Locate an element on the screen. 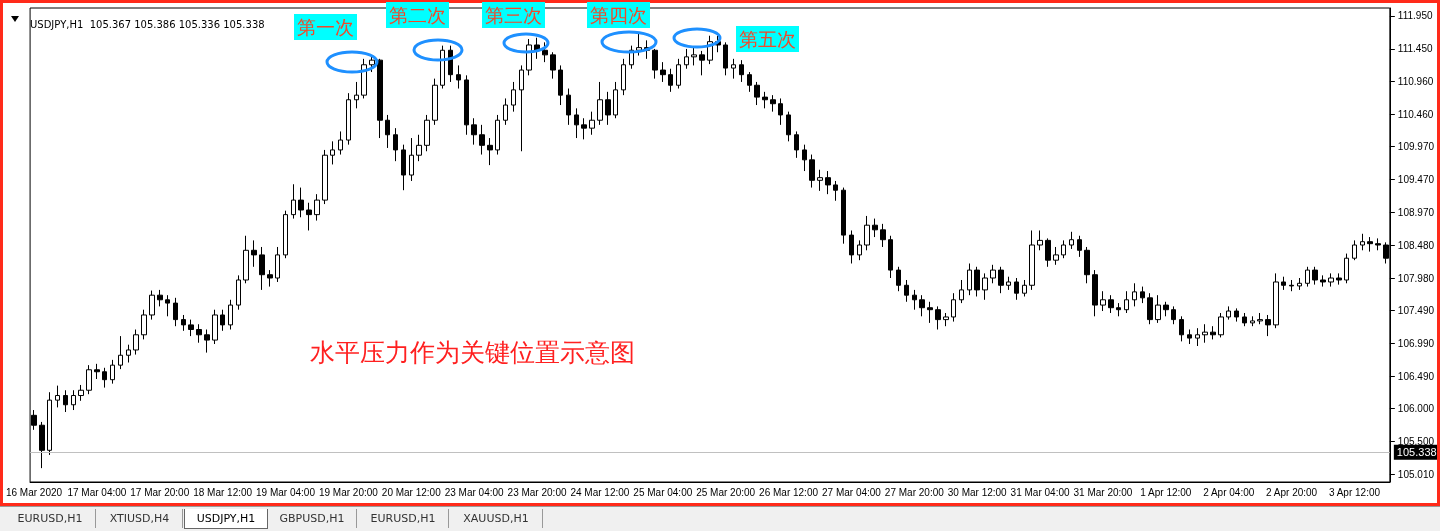  x-tick-label: 31 Mar 04:00 is located at coordinates (1040, 492).